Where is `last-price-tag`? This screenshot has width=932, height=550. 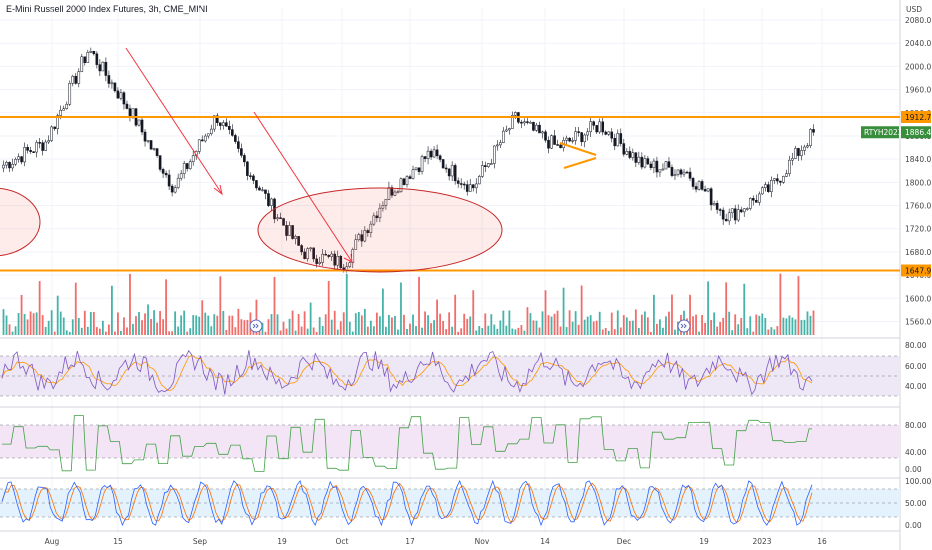 last-price-tag is located at coordinates (916, 132).